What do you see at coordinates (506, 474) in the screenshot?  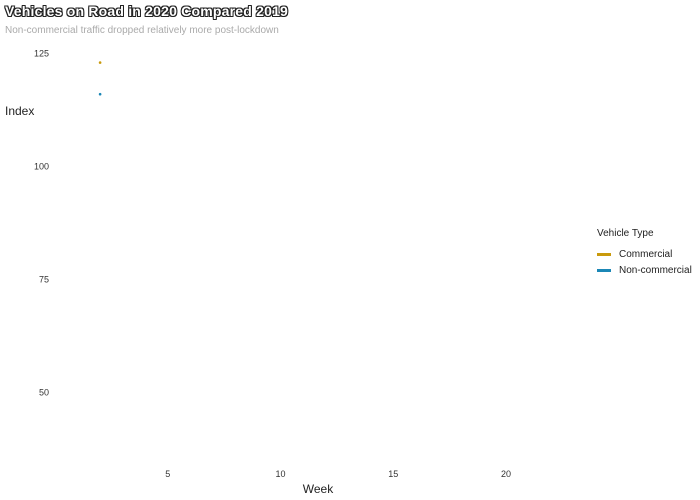 I see `x-tick-label-20: 20` at bounding box center [506, 474].